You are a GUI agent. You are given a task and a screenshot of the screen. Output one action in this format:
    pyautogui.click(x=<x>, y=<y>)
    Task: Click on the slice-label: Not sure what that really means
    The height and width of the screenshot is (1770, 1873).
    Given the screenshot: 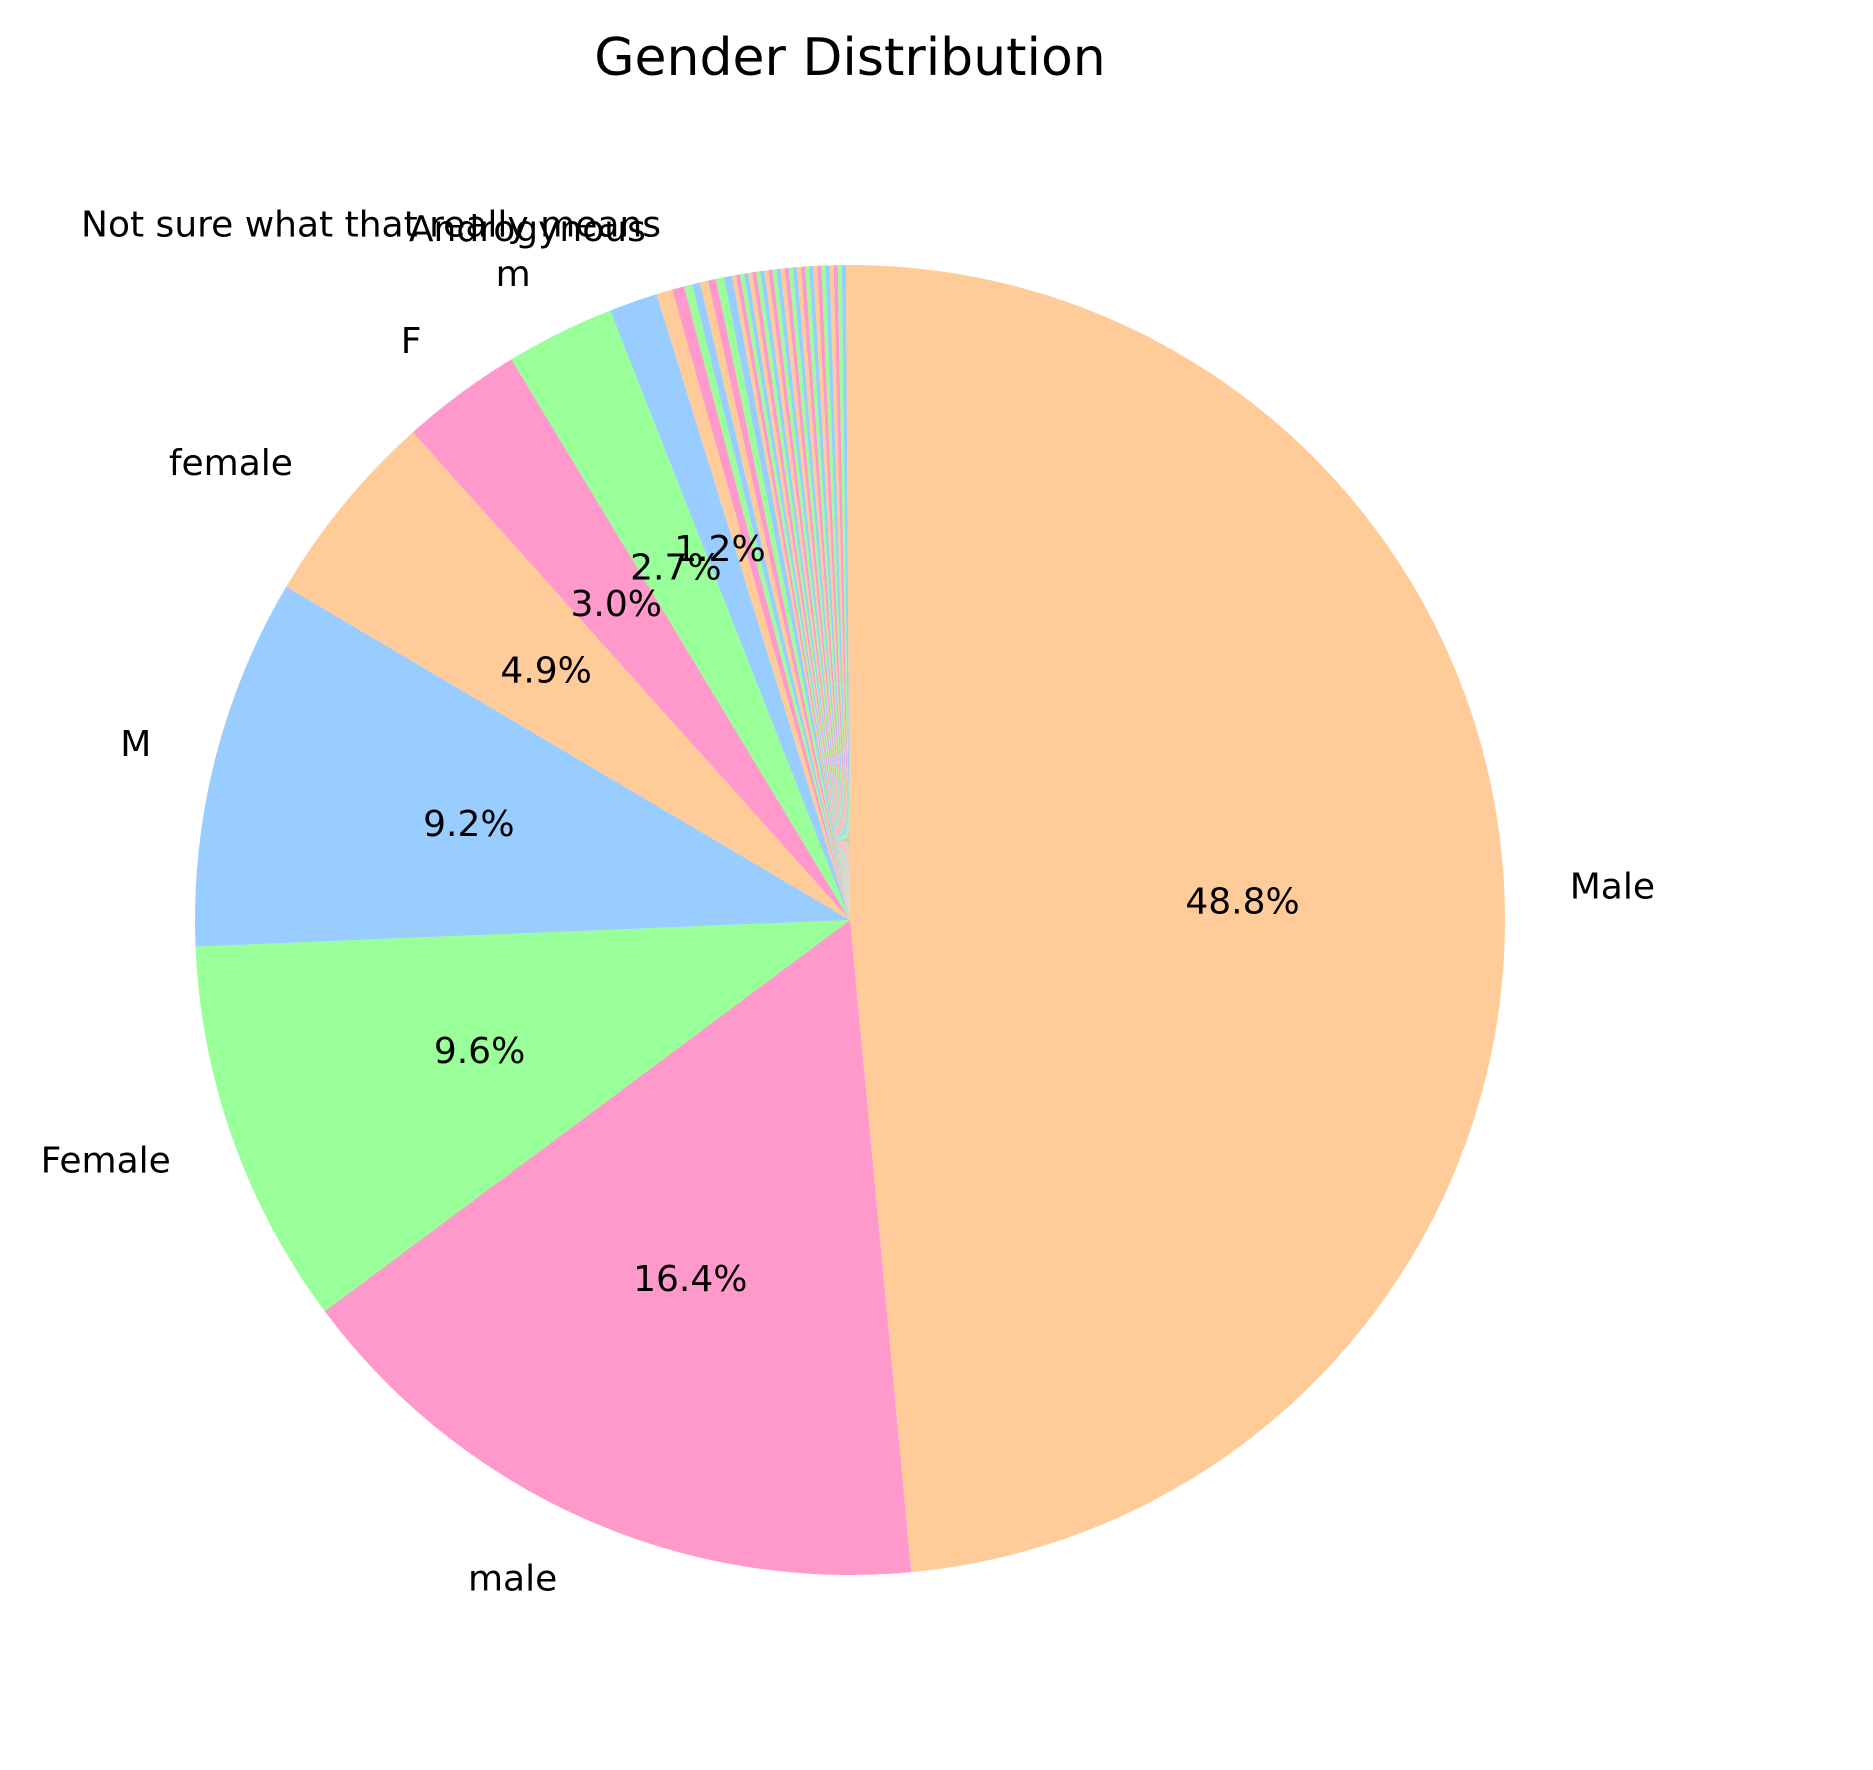 What is the action you would take?
    pyautogui.click(x=371, y=225)
    